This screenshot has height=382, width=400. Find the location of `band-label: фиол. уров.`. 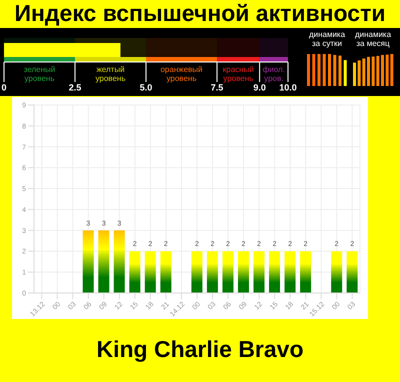

band-label: фиол. уров. is located at coordinates (273, 74).